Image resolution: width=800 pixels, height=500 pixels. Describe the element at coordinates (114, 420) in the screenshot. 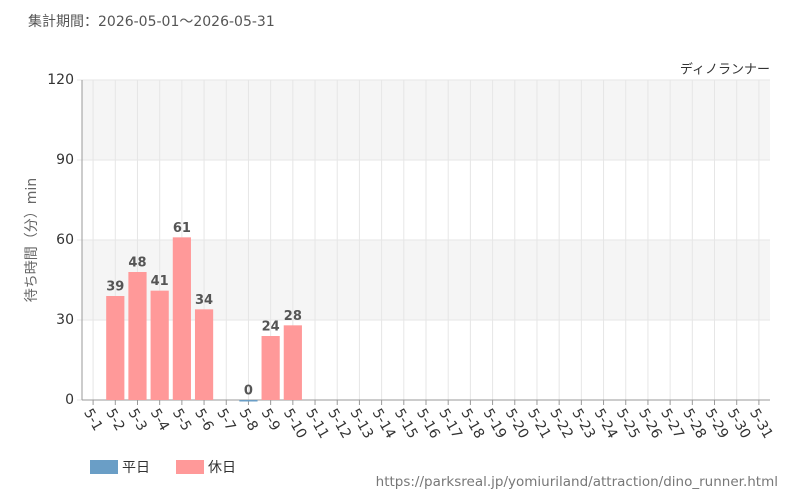

I see `x-tick-label: 5-2` at that location.